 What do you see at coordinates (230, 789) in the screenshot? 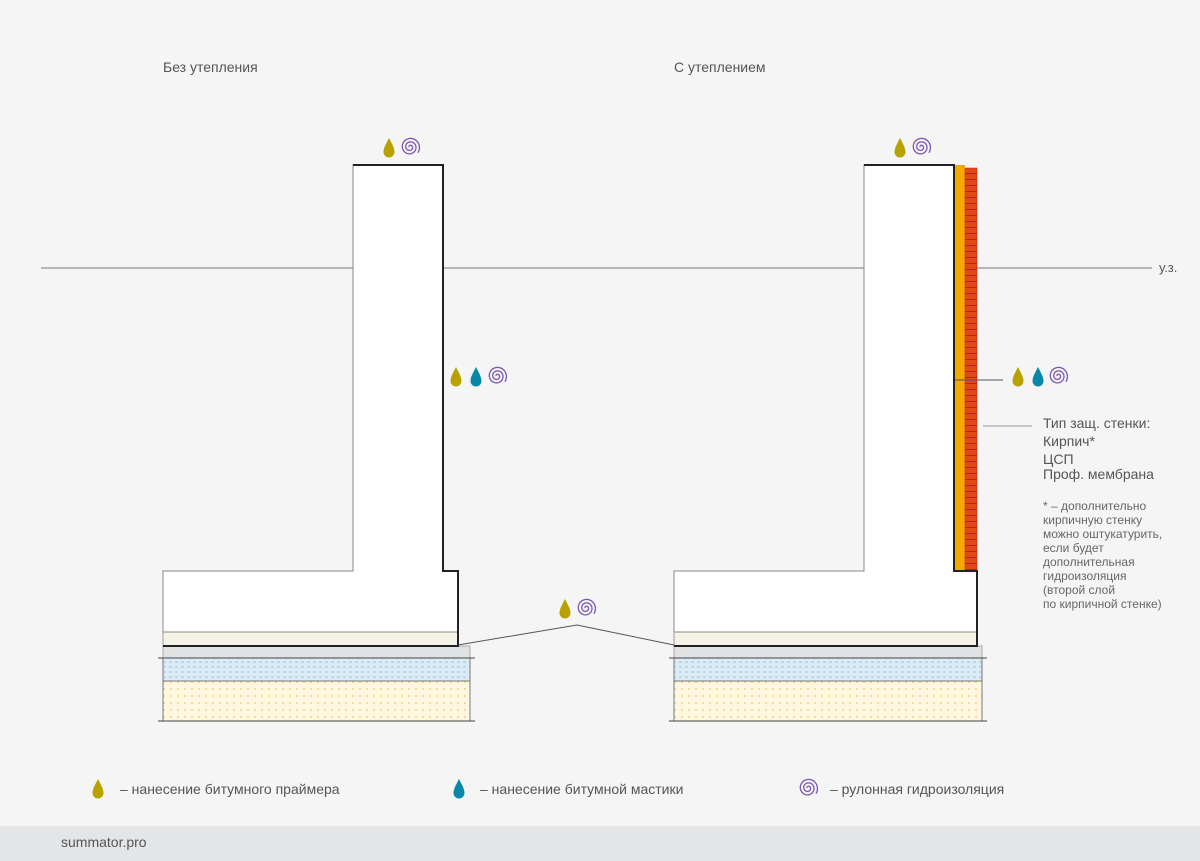
I see `legend-primer-label: – нанесение битумного праймера` at bounding box center [230, 789].